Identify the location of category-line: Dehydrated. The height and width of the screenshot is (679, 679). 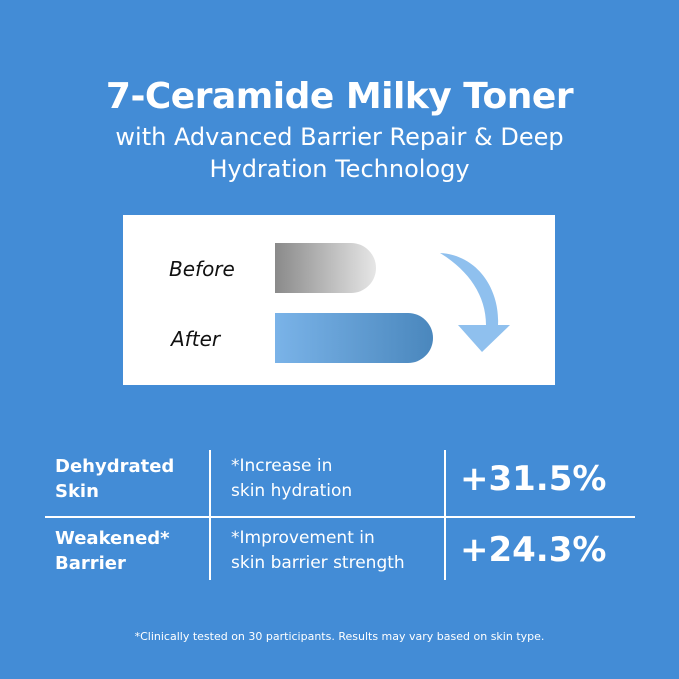
(115, 466).